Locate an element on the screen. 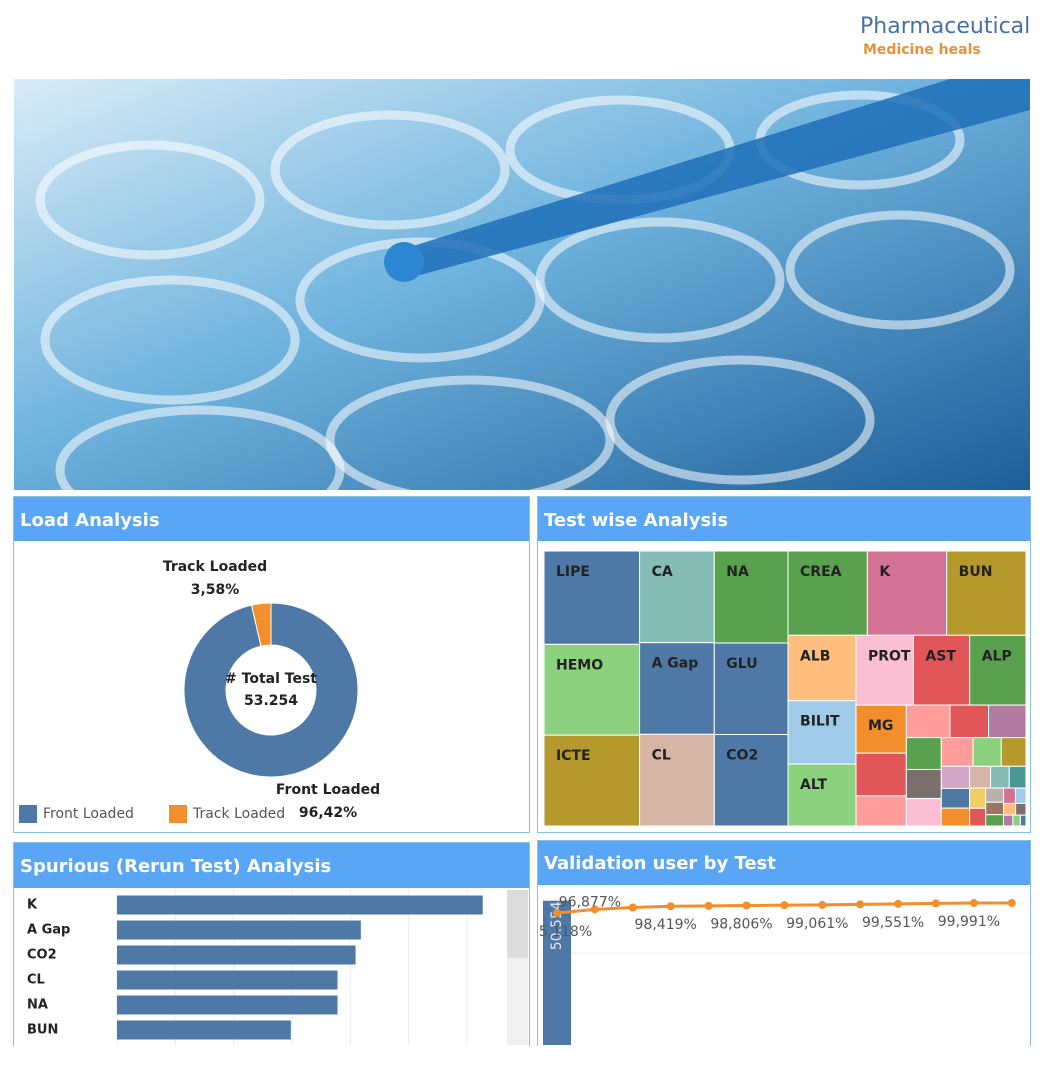 This screenshot has height=1066, width=1045. treemap-label: CREA is located at coordinates (821, 572).